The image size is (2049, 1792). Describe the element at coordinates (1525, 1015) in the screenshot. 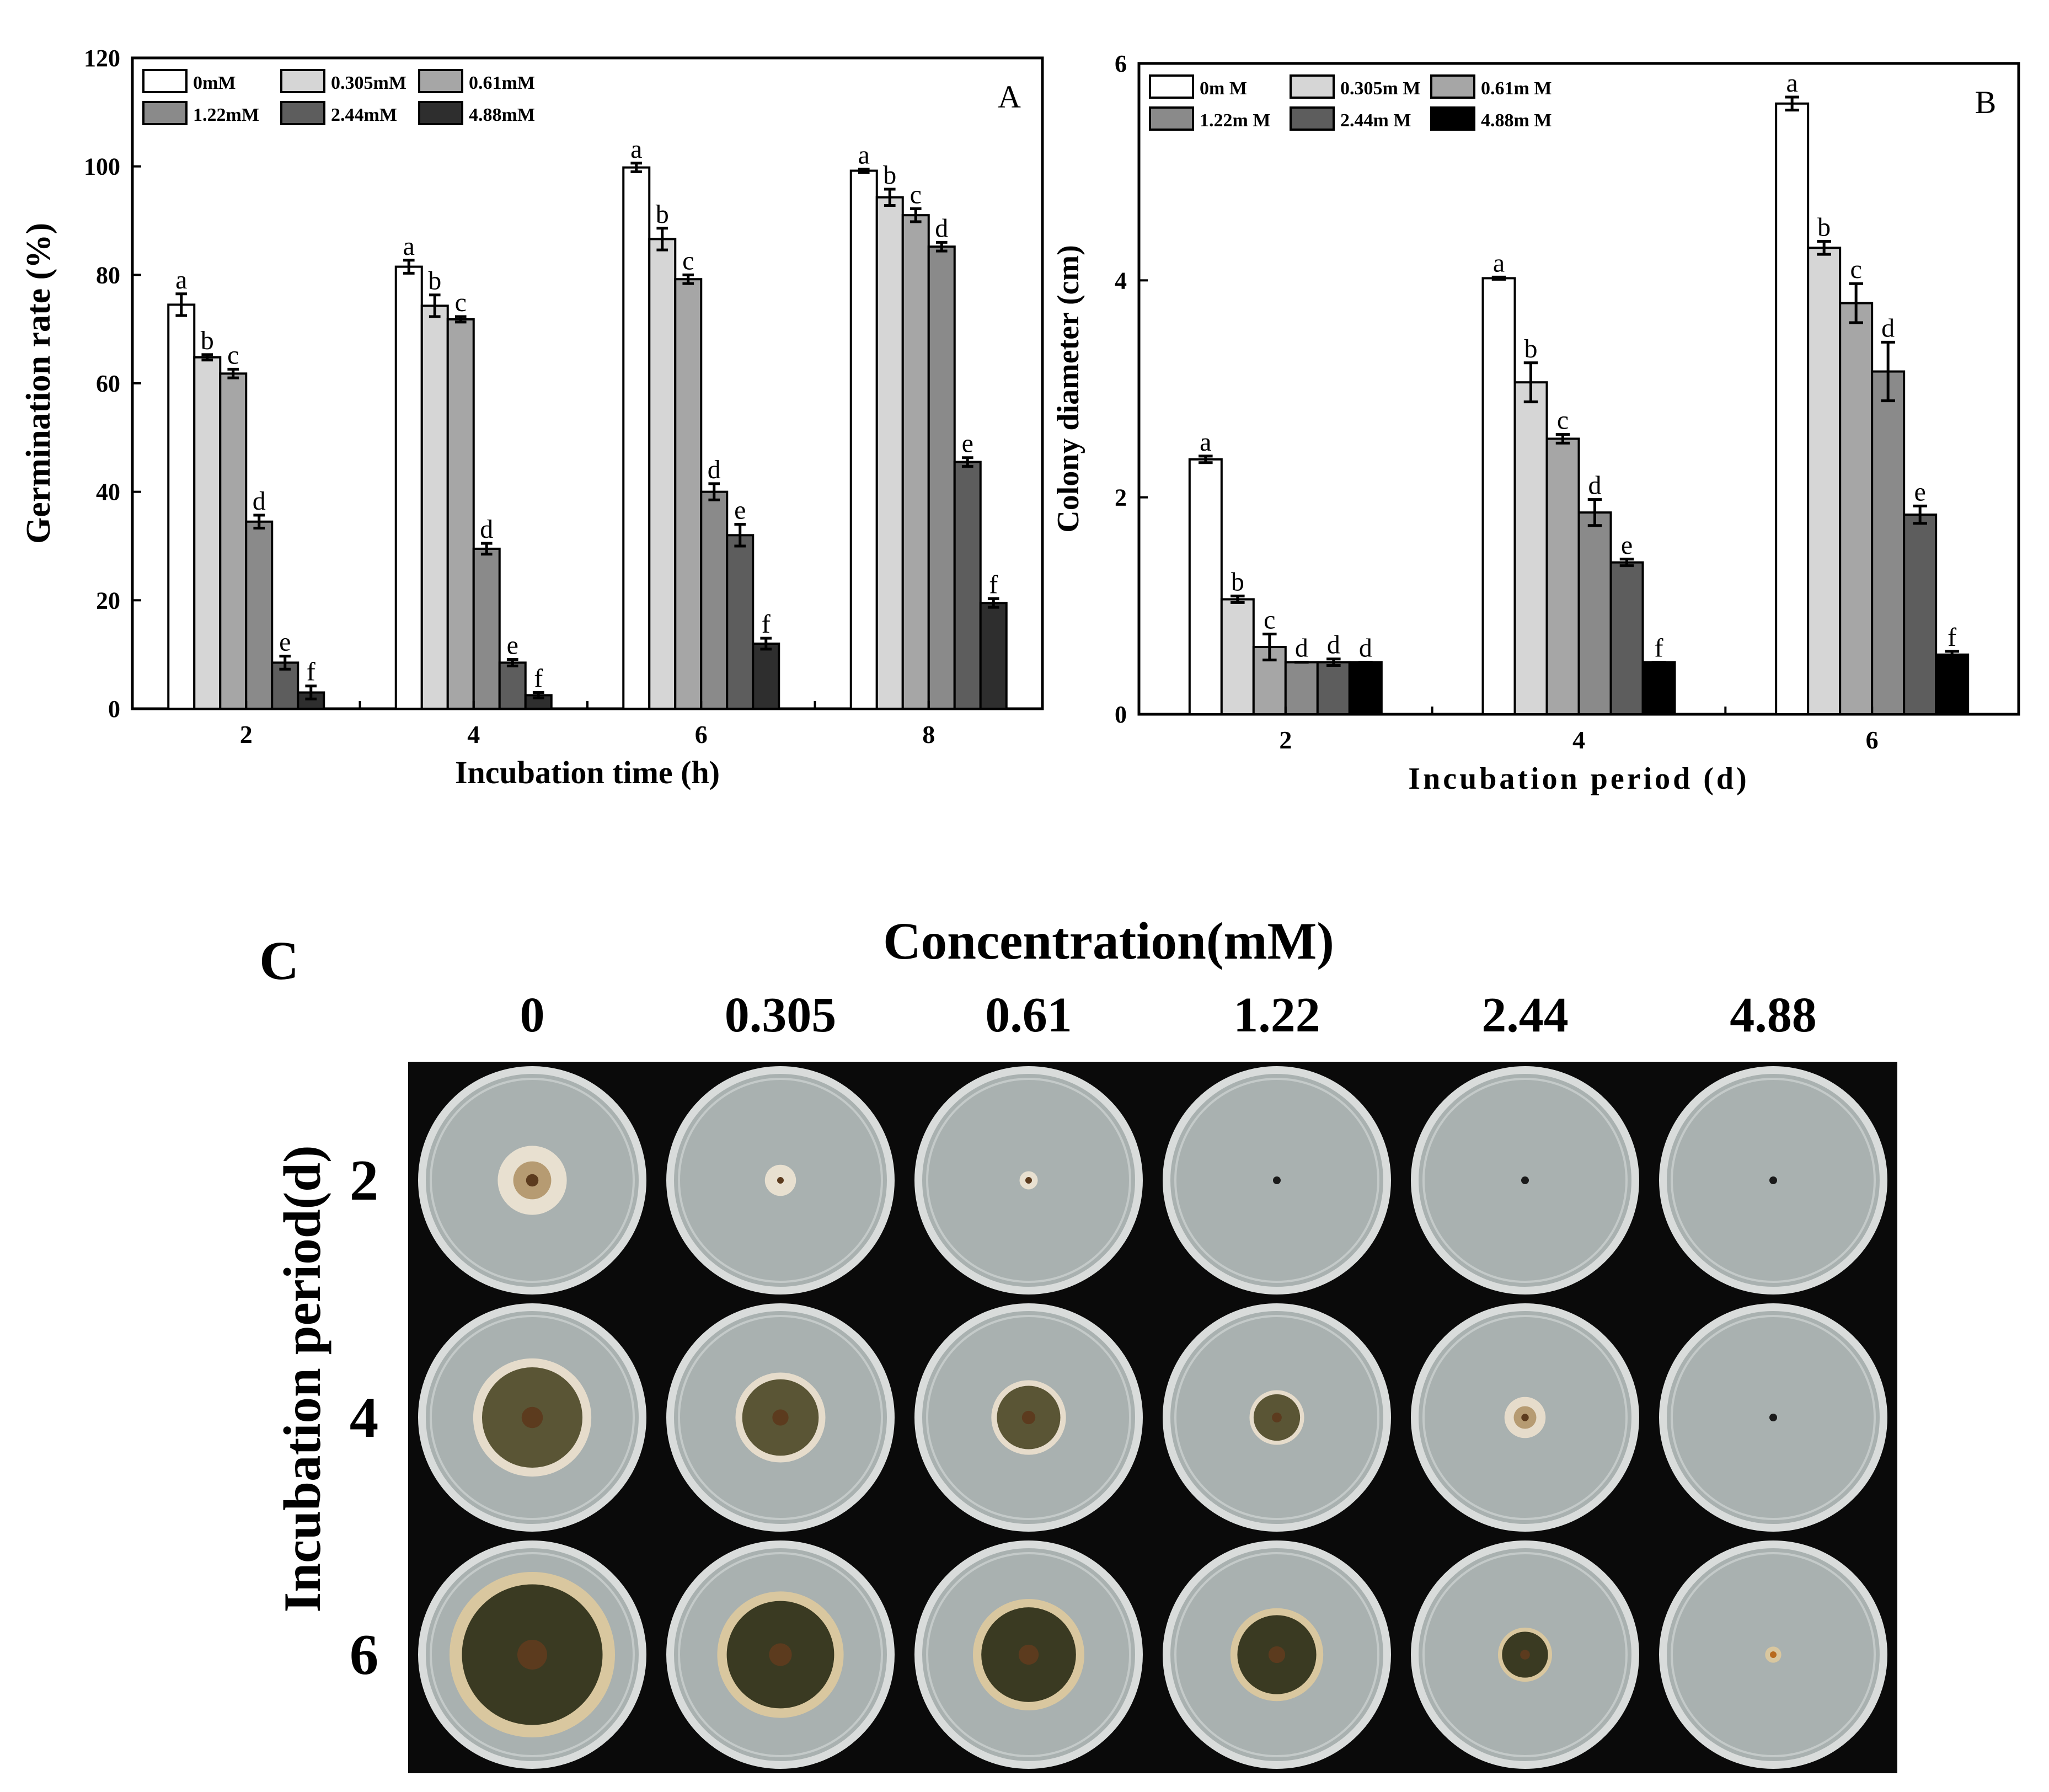

I see `concentration-label: 2.44` at that location.